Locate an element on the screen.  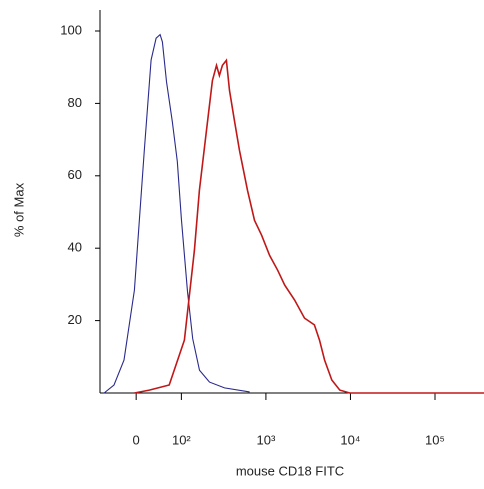
x-tick-label: 10⁵ is located at coordinates (435, 439).